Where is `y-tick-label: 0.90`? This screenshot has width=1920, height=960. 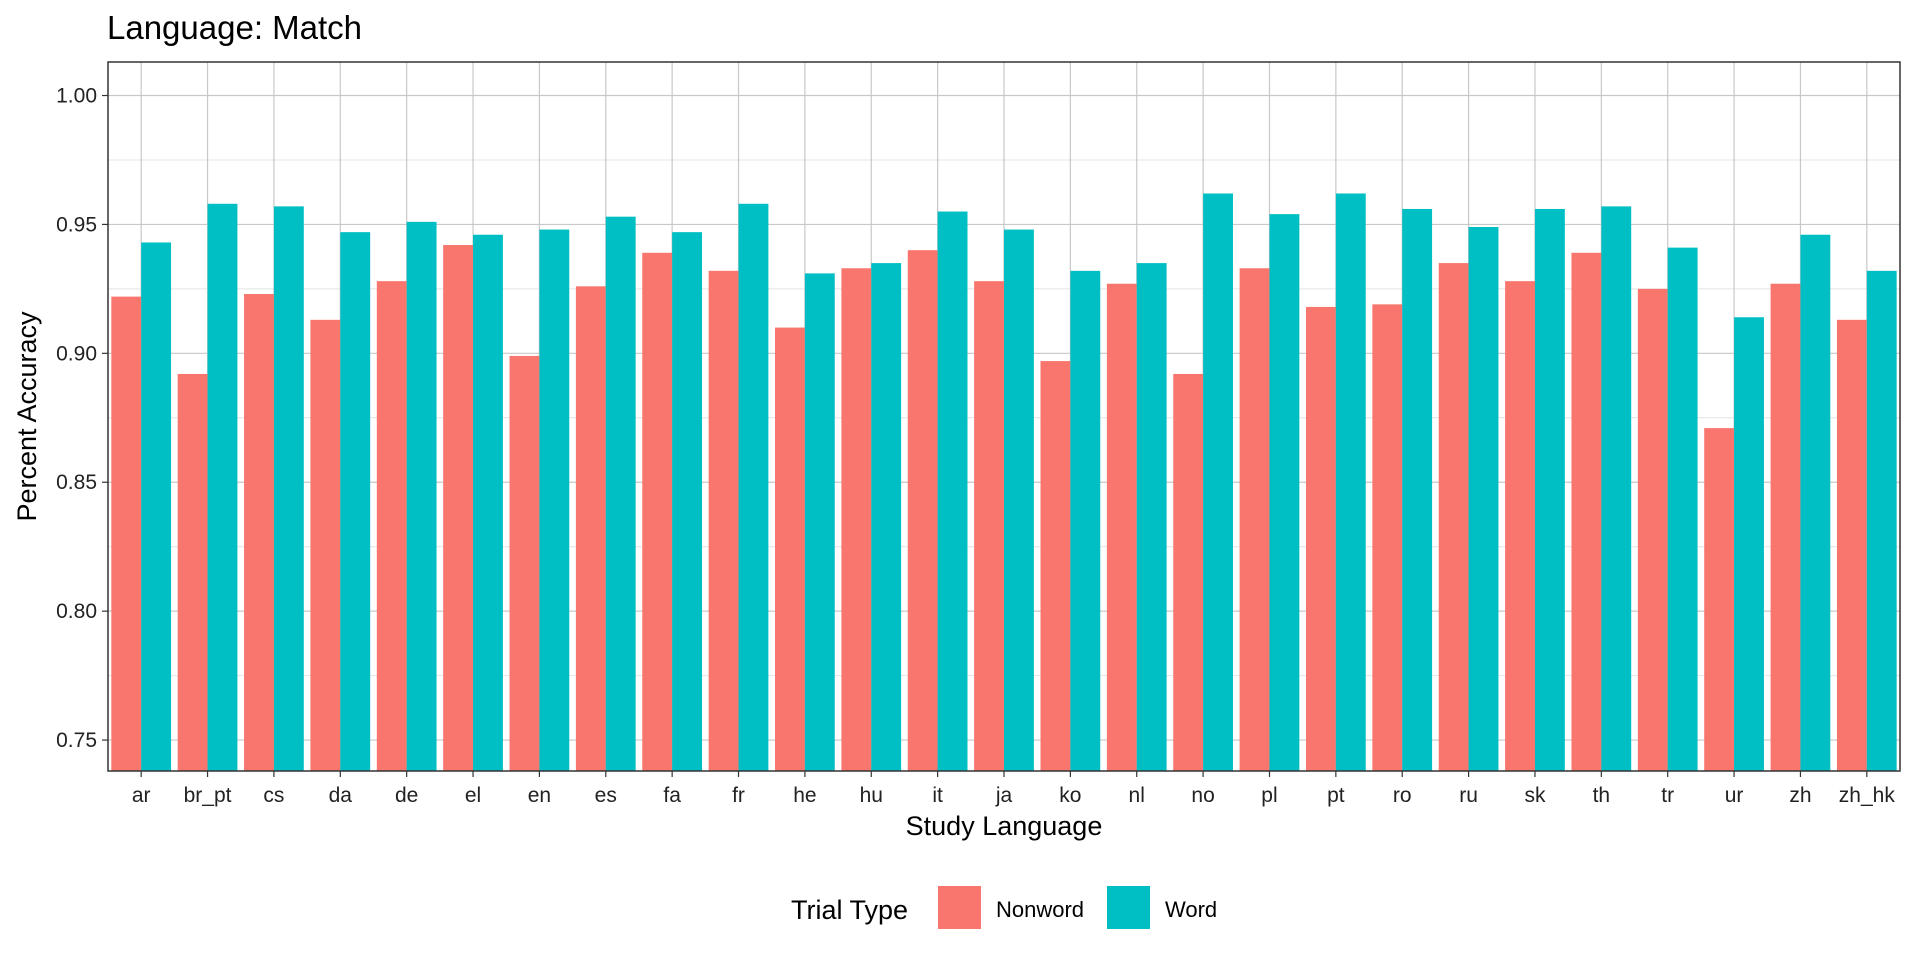 y-tick-label: 0.90 is located at coordinates (76, 353).